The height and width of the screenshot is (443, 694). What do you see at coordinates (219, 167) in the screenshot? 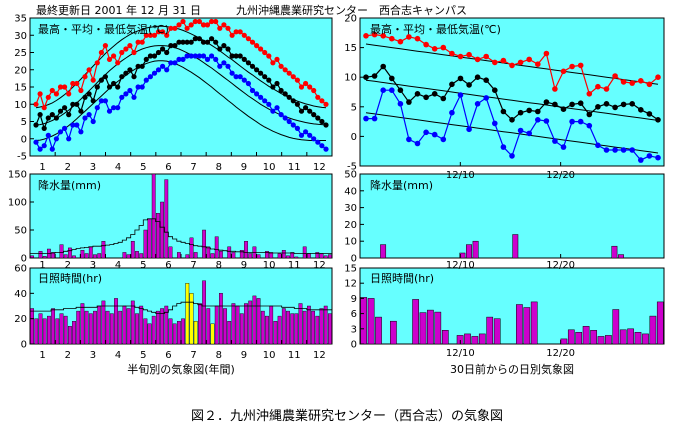
I see `left-temp-xtick-label-7: 8` at bounding box center [219, 167].